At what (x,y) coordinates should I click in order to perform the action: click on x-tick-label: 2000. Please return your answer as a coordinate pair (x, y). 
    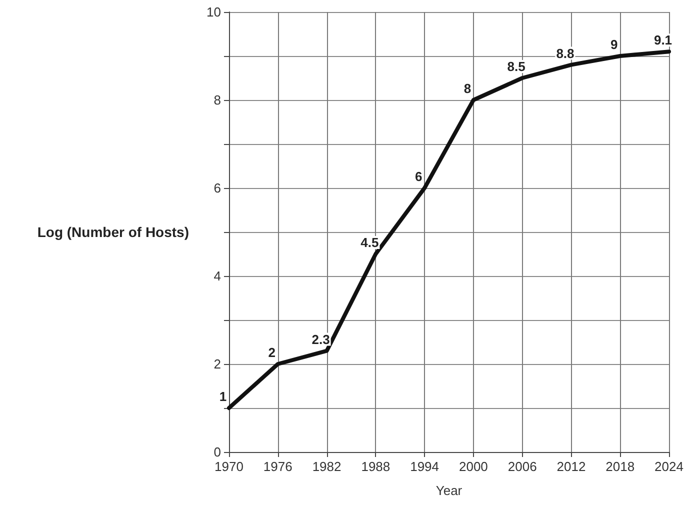
    Looking at the image, I should click on (473, 466).